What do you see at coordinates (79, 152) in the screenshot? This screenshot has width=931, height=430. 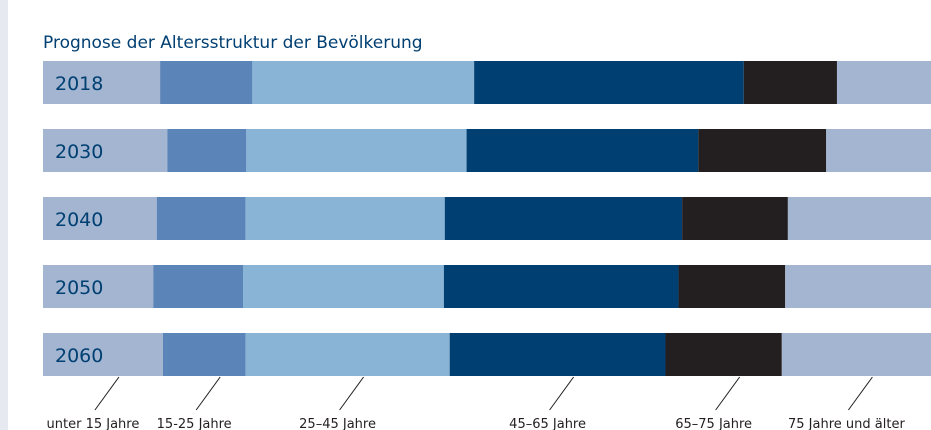 I see `year-label: 2030` at bounding box center [79, 152].